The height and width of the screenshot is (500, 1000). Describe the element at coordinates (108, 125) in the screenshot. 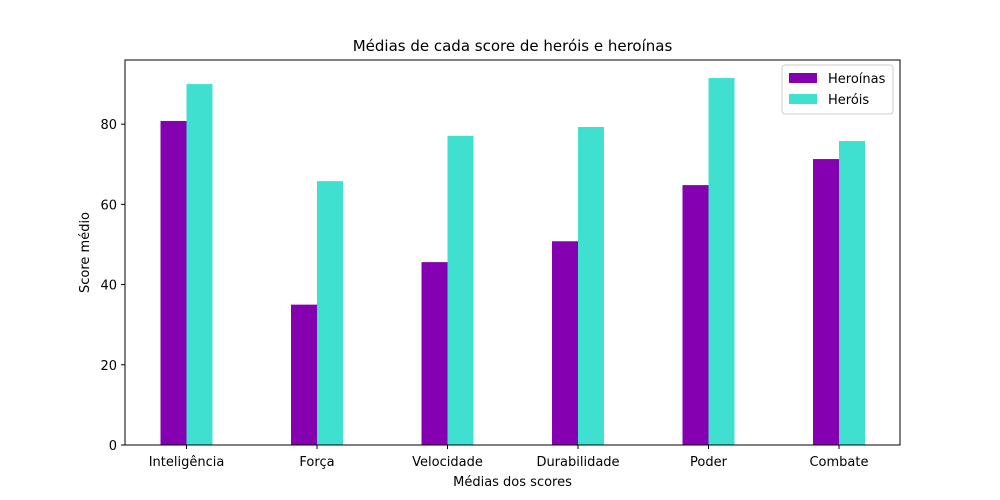

I see `y-tick-label: 80` at that location.